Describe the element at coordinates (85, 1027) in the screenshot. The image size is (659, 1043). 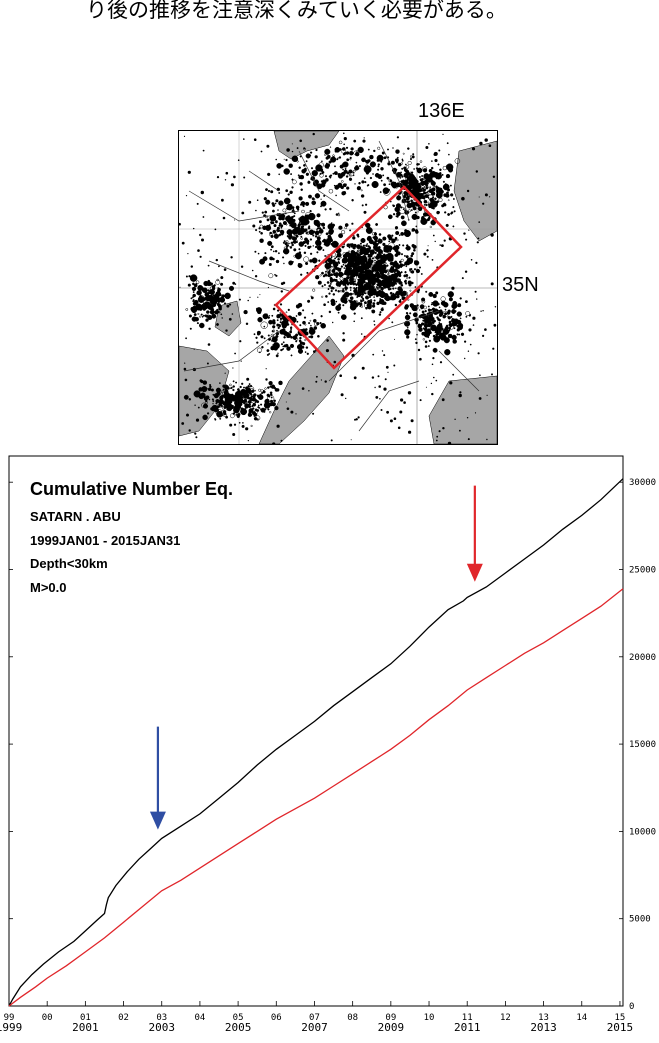
I see `x-year-label: 2001` at that location.